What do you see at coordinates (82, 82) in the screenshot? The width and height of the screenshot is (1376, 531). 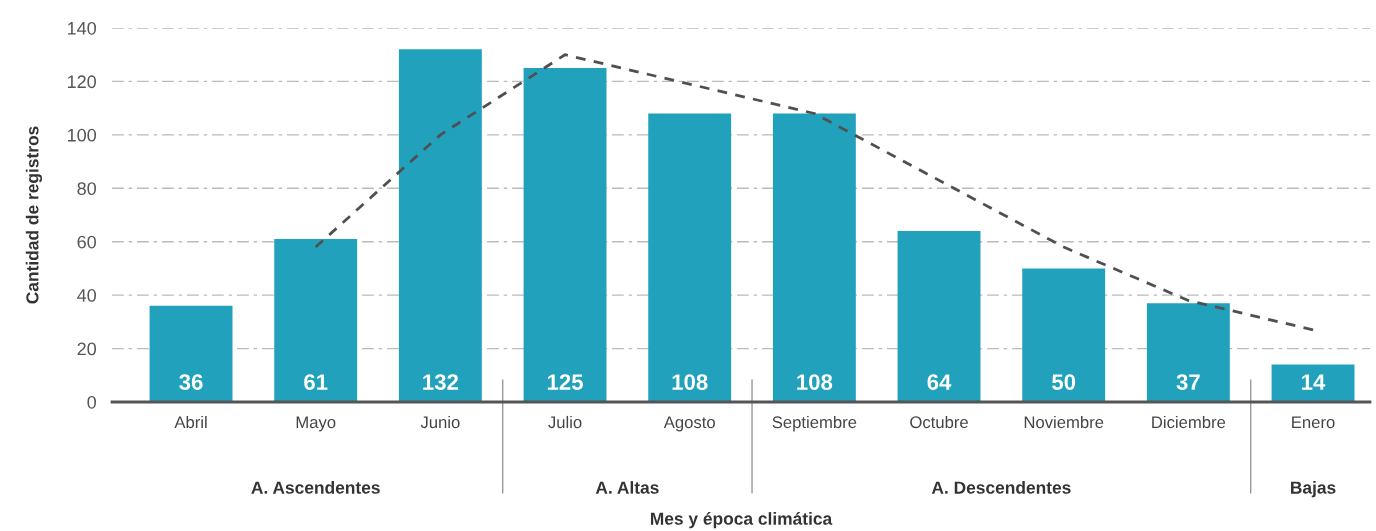 I see `y-tick-label: 120` at bounding box center [82, 82].